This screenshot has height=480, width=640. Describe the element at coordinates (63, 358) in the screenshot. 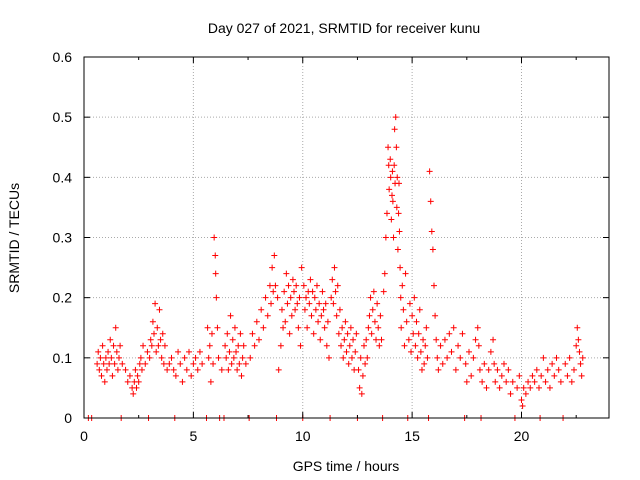

I see `y-tick-label: 0.1` at that location.